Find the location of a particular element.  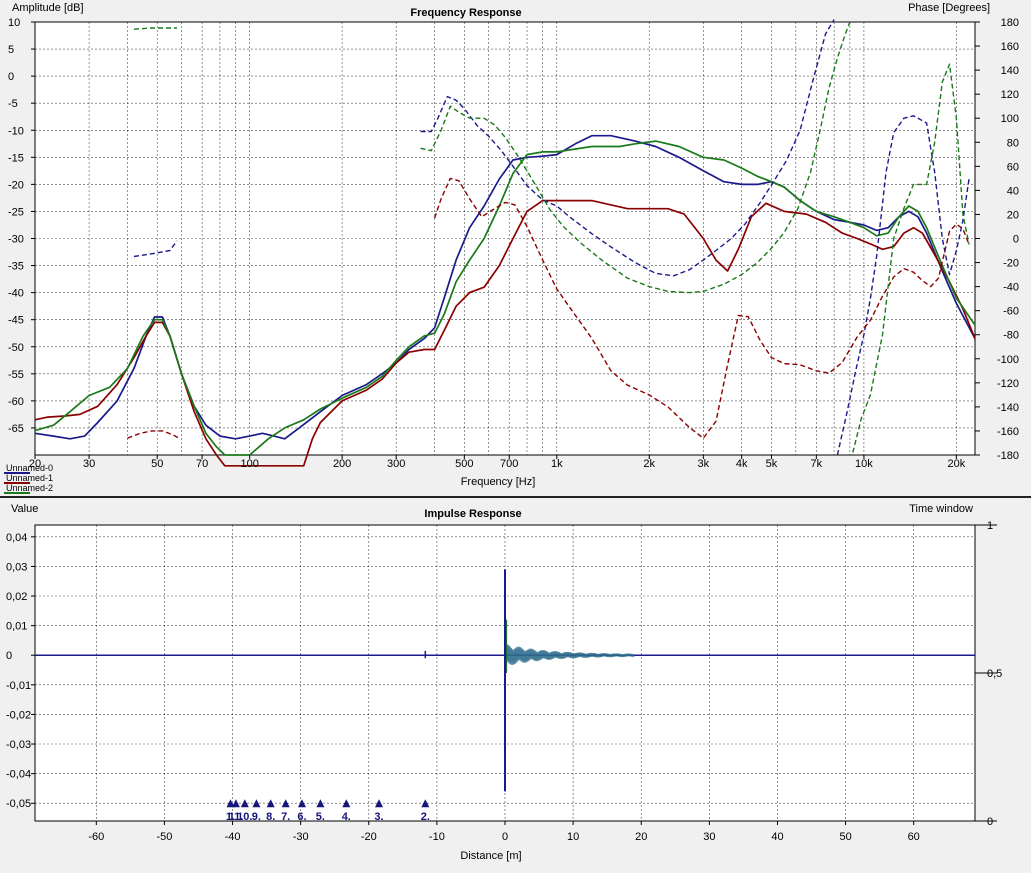

fr-x-tick-label: 7k is located at coordinates (817, 464).